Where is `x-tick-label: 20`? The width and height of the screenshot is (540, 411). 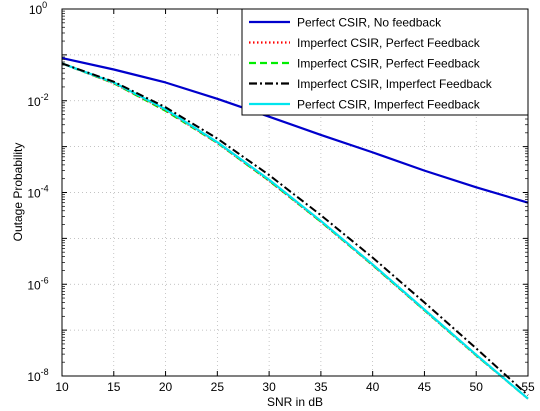 x-tick-label: 20 is located at coordinates (166, 387).